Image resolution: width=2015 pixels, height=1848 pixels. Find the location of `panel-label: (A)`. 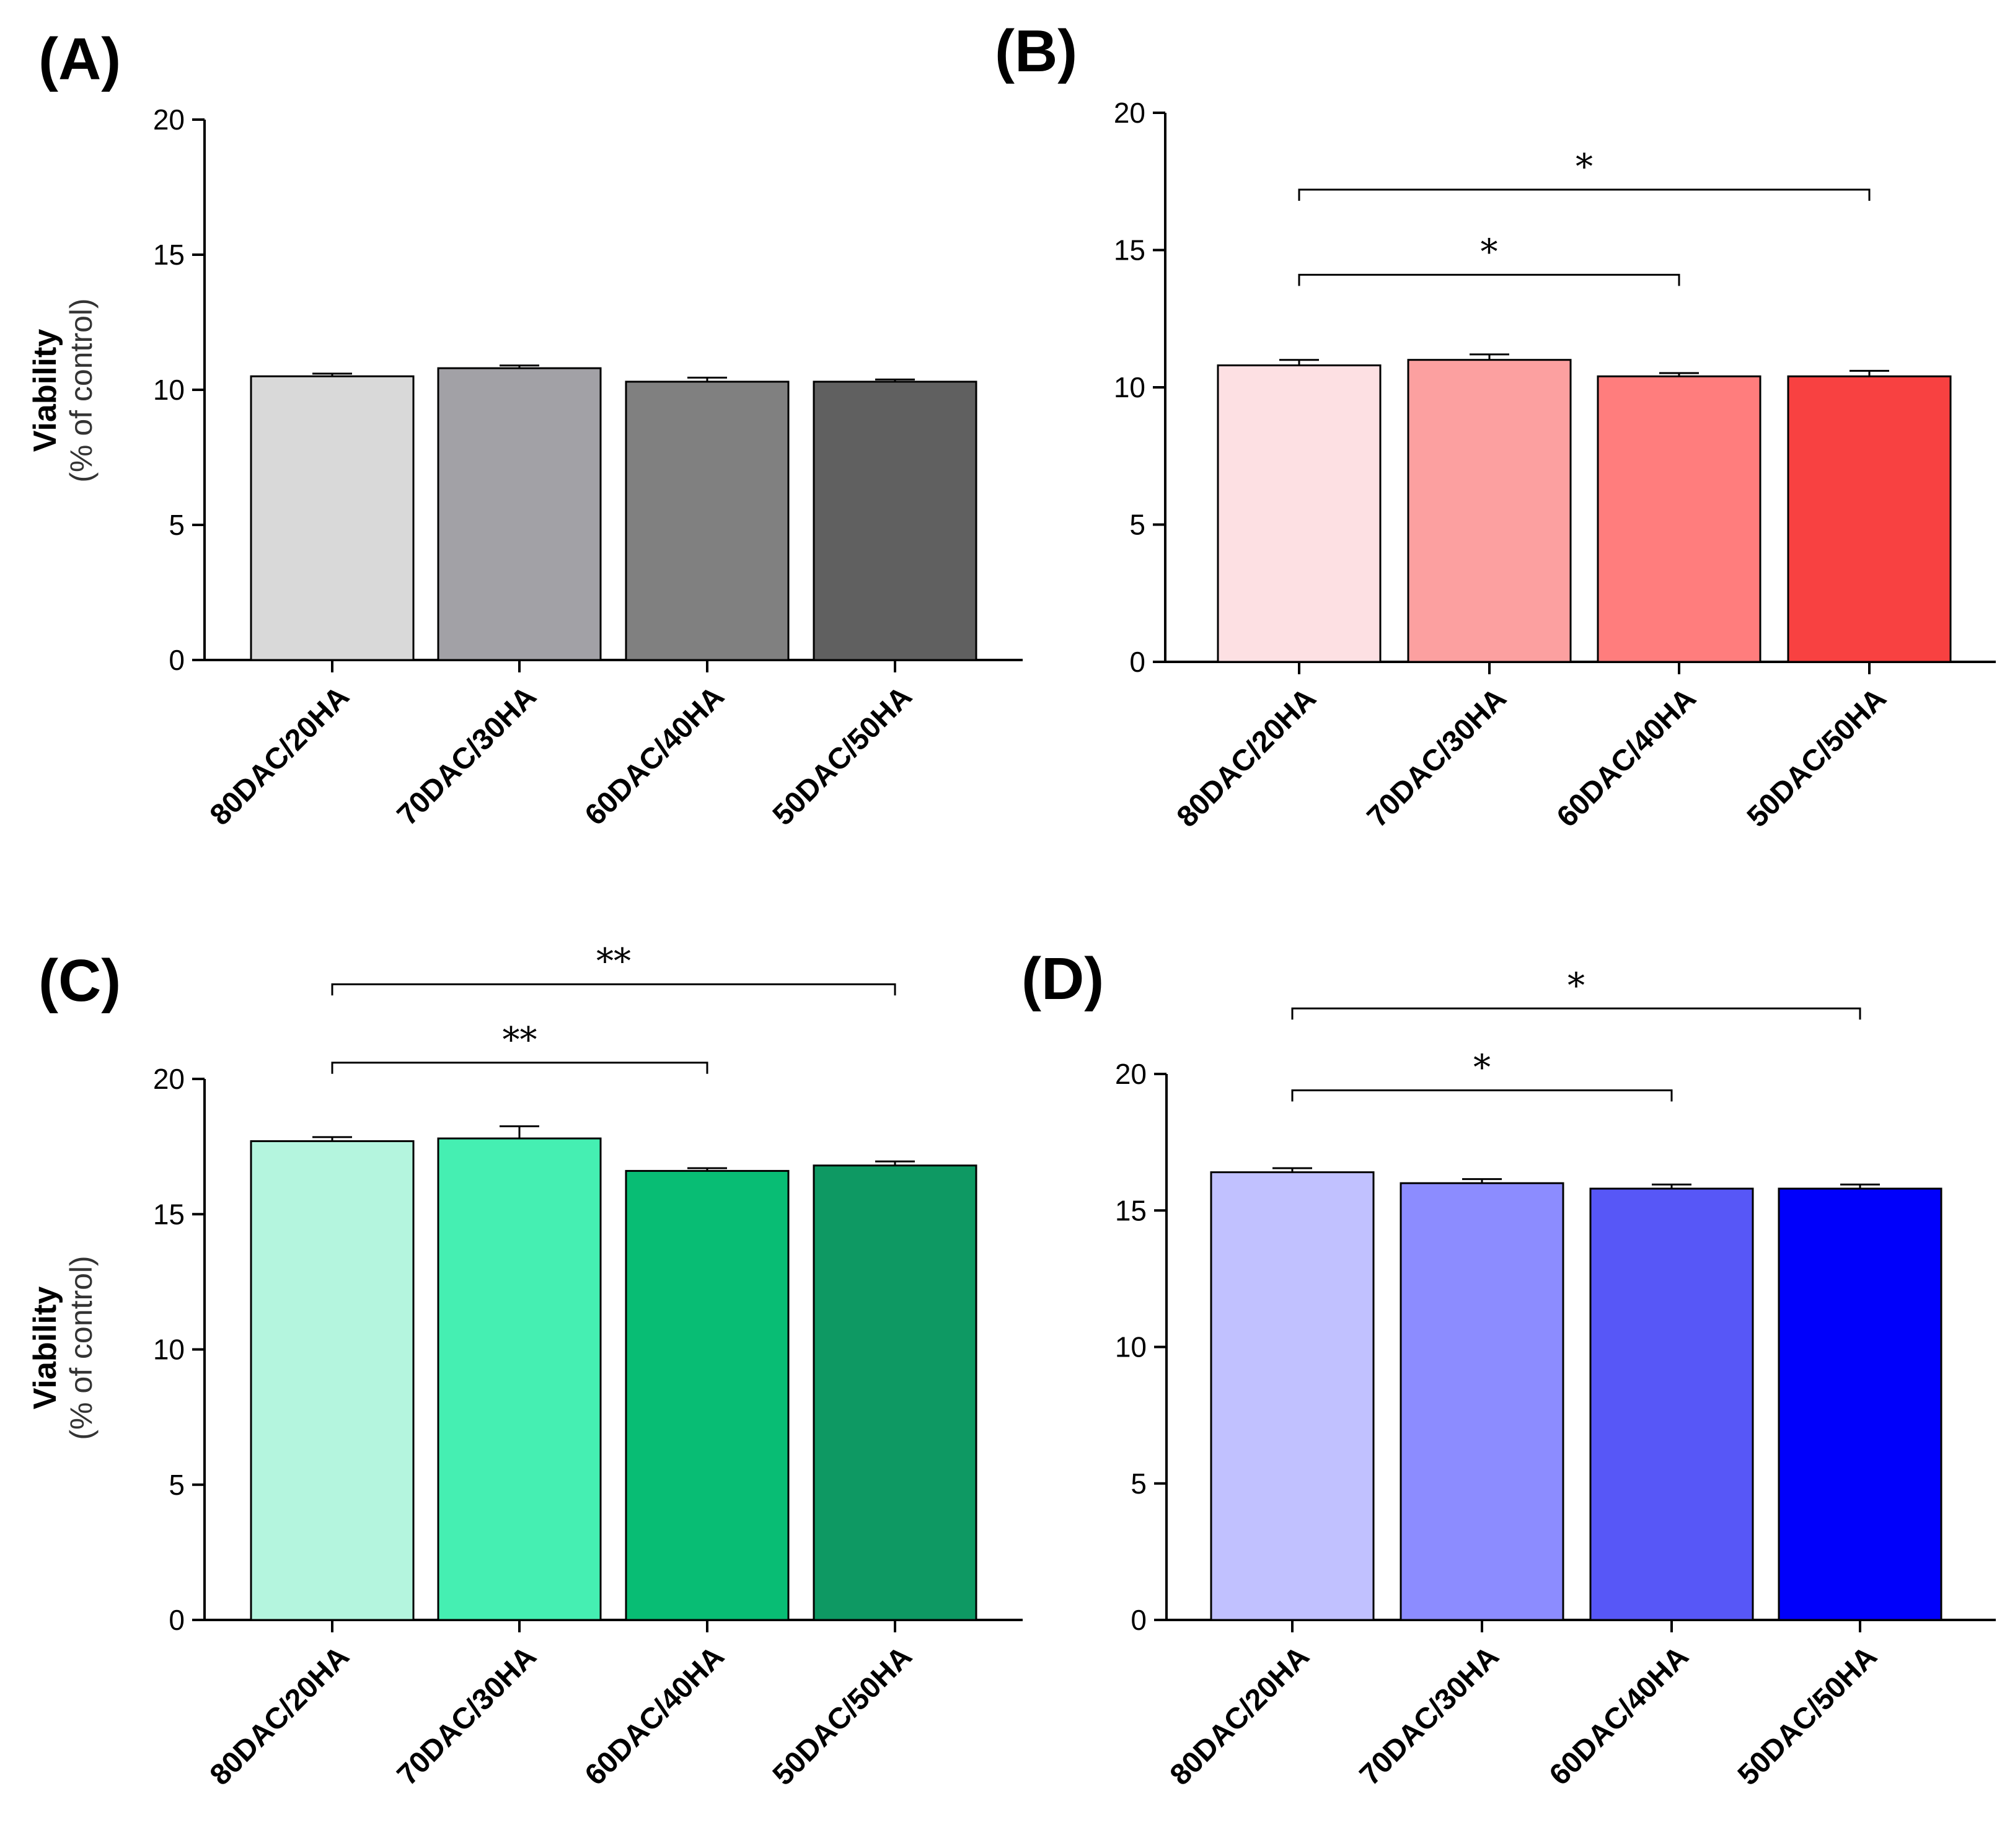

panel-label: (A) is located at coordinates (79, 59).